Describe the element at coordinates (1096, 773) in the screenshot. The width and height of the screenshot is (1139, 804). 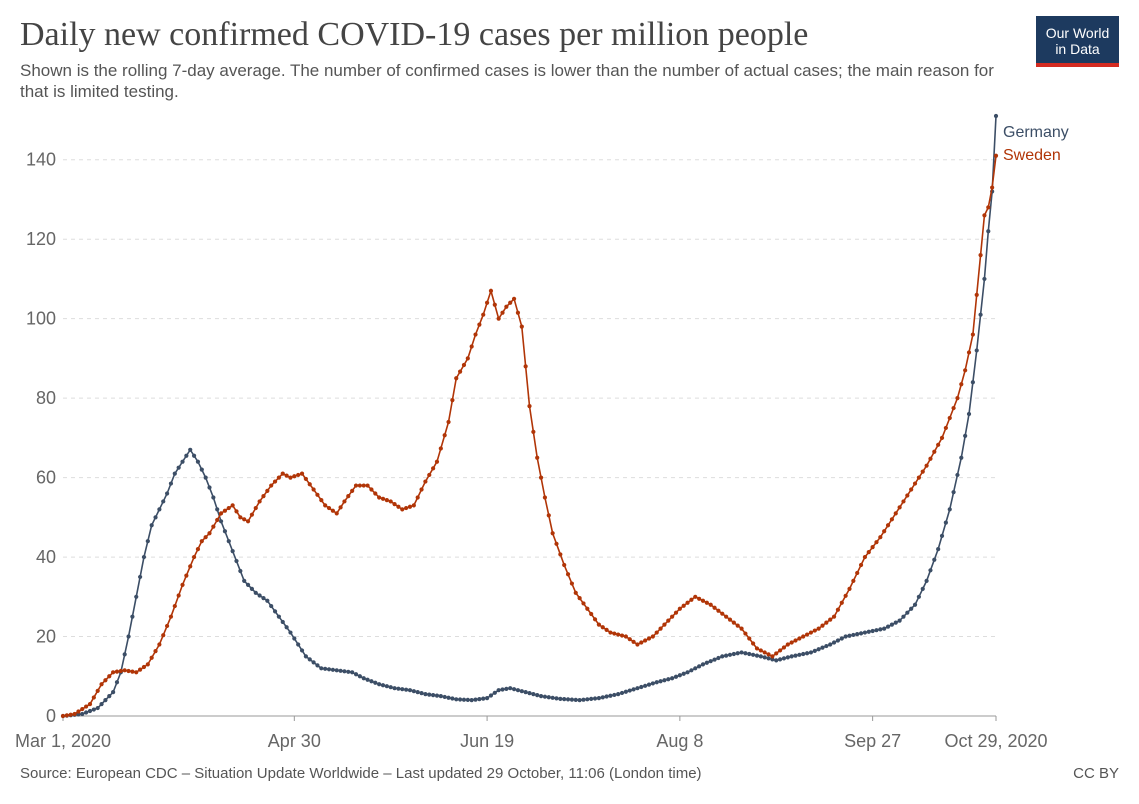
I see `license-label: CC BY` at that location.